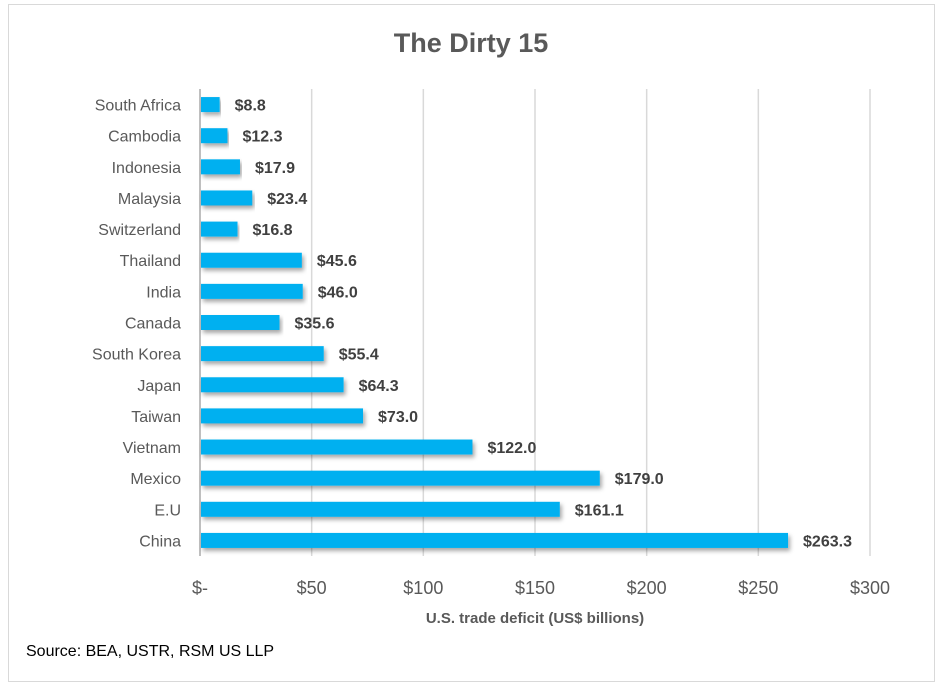 The width and height of the screenshot is (942, 691). What do you see at coordinates (287, 199) in the screenshot?
I see `data-label: $23.4` at bounding box center [287, 199].